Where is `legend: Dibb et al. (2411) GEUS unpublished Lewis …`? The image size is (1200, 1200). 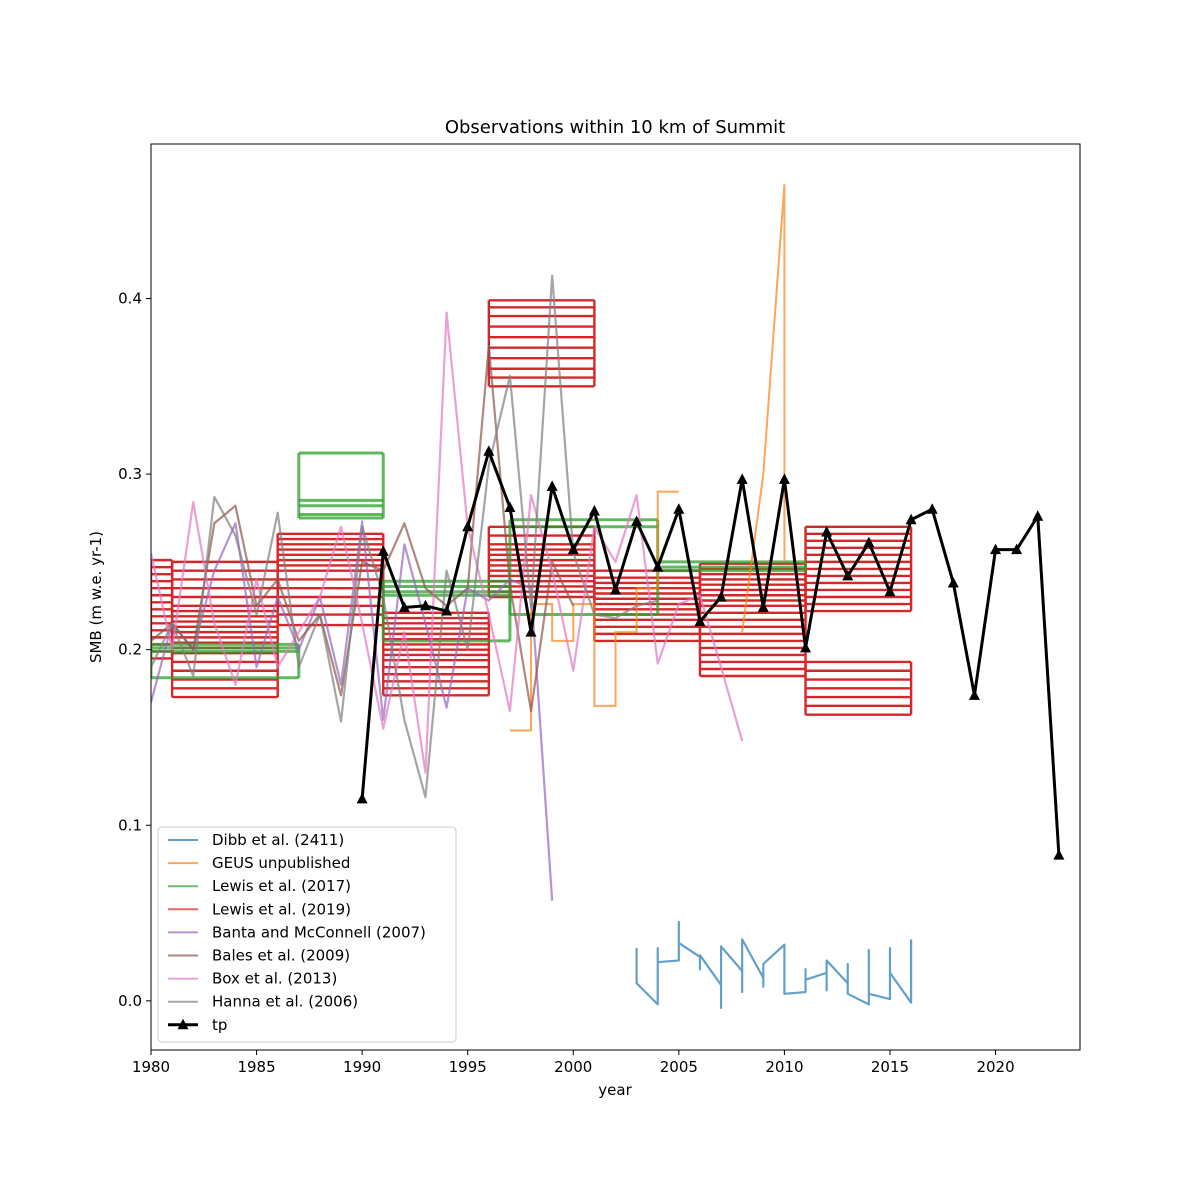
legend: Dibb et al. (2411) GEUS unpublished Lewis … is located at coordinates (307, 934).